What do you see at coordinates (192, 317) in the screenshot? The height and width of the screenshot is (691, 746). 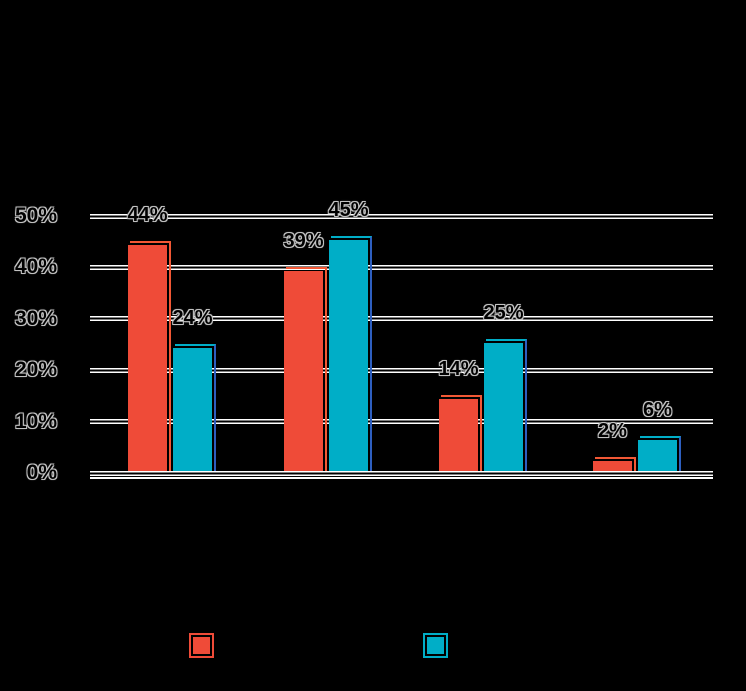 I see `bar-value-label: 24%` at bounding box center [192, 317].